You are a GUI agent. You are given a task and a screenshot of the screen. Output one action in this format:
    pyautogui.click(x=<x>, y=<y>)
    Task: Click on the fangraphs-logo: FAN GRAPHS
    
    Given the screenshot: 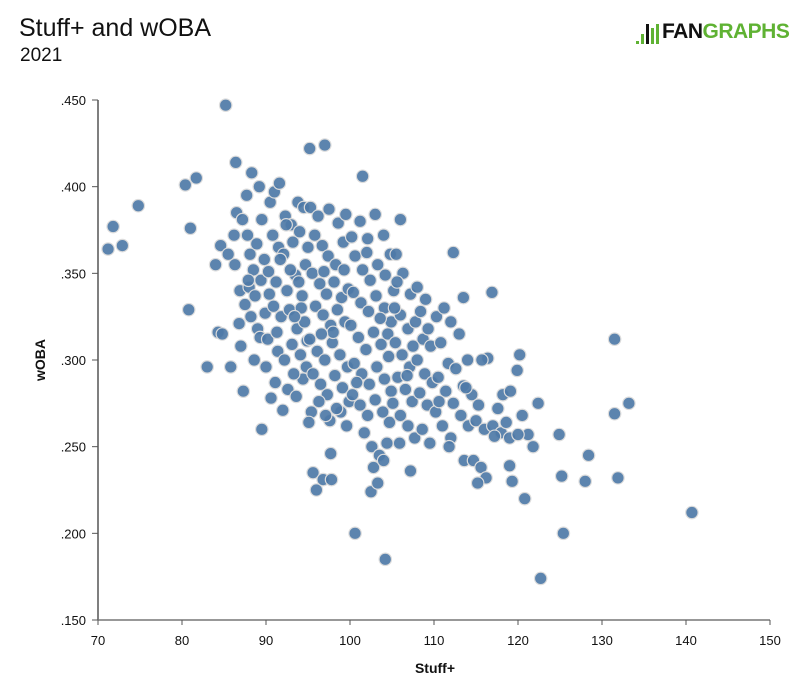 What is the action you would take?
    pyautogui.click(x=713, y=32)
    